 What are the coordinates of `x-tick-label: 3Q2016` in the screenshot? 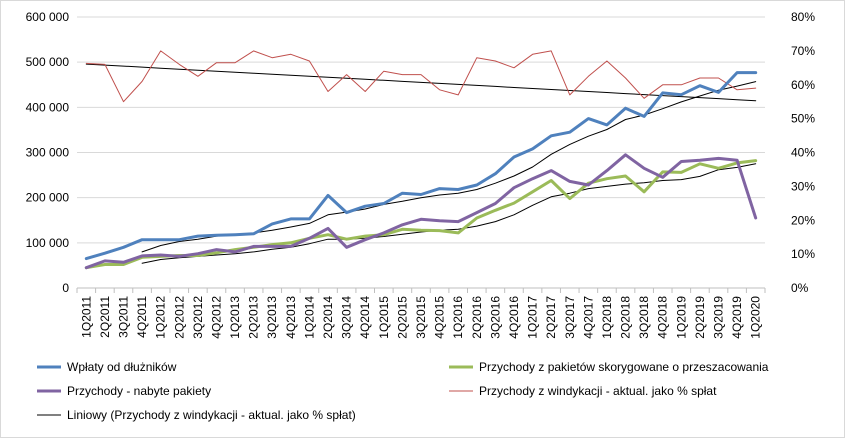 It's located at (495, 317).